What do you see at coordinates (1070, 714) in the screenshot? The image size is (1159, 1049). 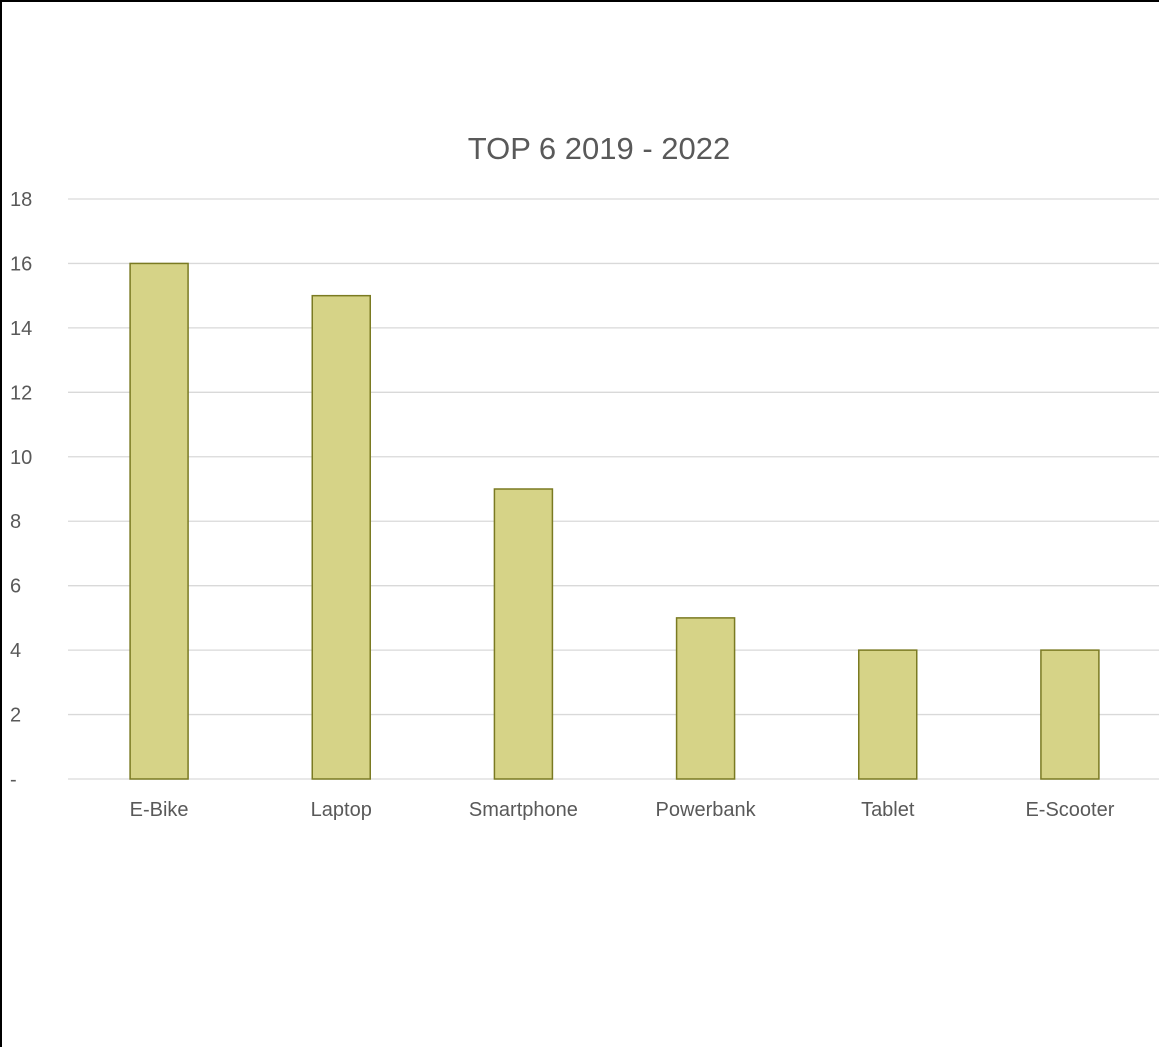 I see `bar-e-scooter` at bounding box center [1070, 714].